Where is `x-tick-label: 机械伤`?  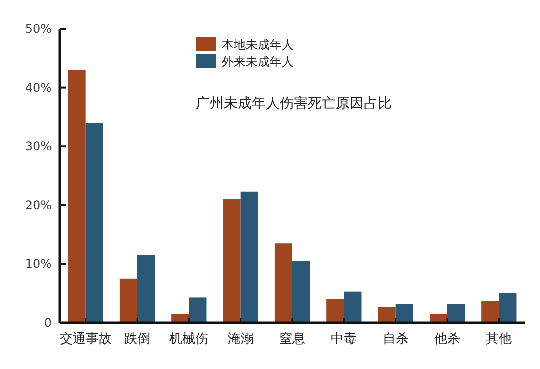
x-tick-label: 机械伤 is located at coordinates (189, 339).